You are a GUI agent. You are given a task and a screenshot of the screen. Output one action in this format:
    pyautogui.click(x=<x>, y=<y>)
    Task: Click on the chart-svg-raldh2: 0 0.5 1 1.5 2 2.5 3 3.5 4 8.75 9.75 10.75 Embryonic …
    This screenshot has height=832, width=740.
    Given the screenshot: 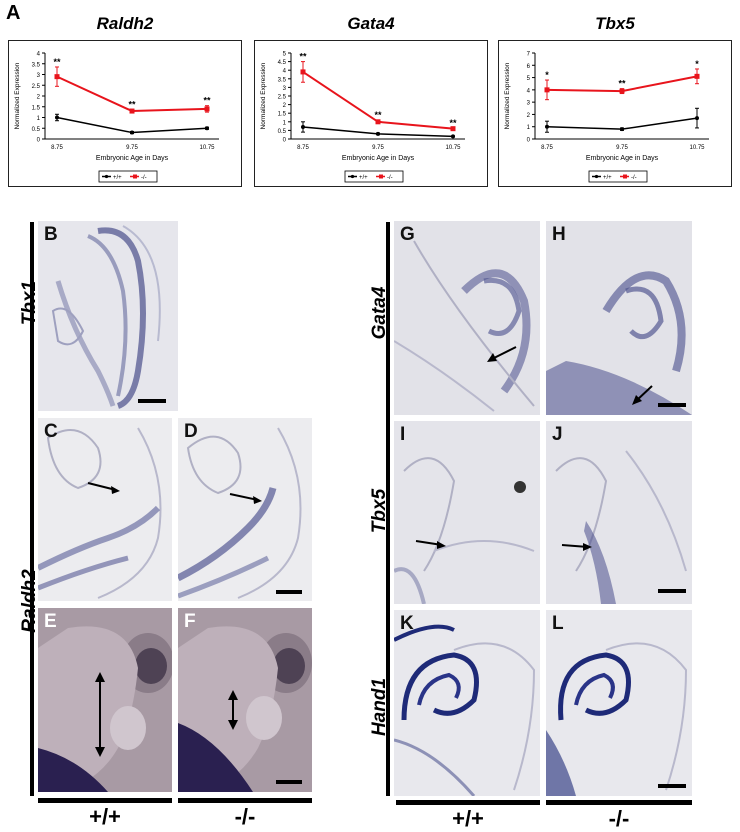 What is the action you would take?
    pyautogui.click(x=116, y=117)
    